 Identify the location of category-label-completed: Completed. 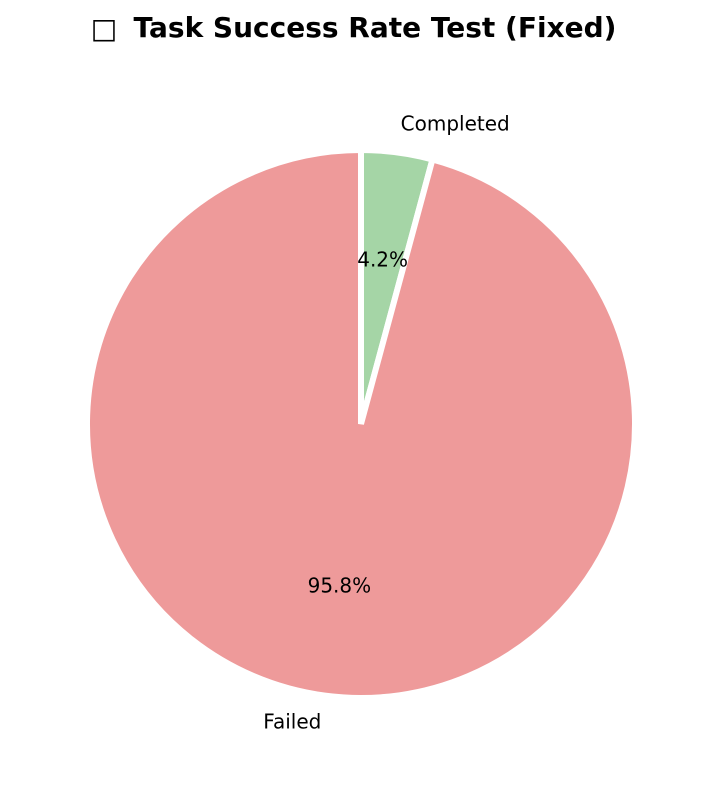
(455, 124).